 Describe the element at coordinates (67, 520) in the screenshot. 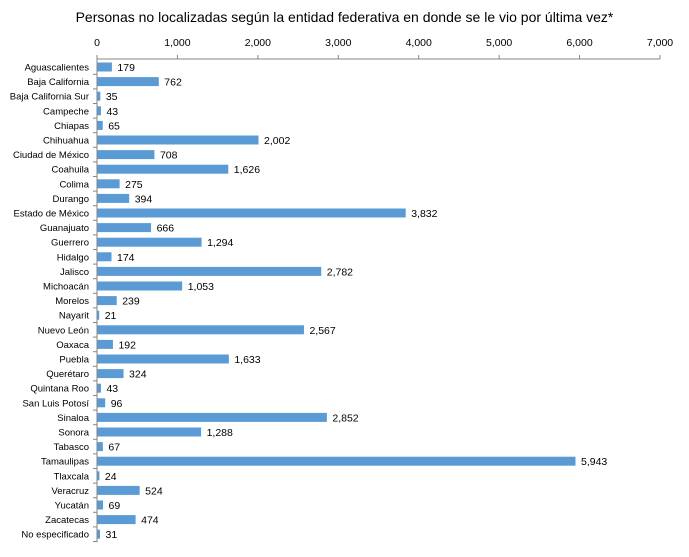

I see `category-label: Zacatecas` at that location.